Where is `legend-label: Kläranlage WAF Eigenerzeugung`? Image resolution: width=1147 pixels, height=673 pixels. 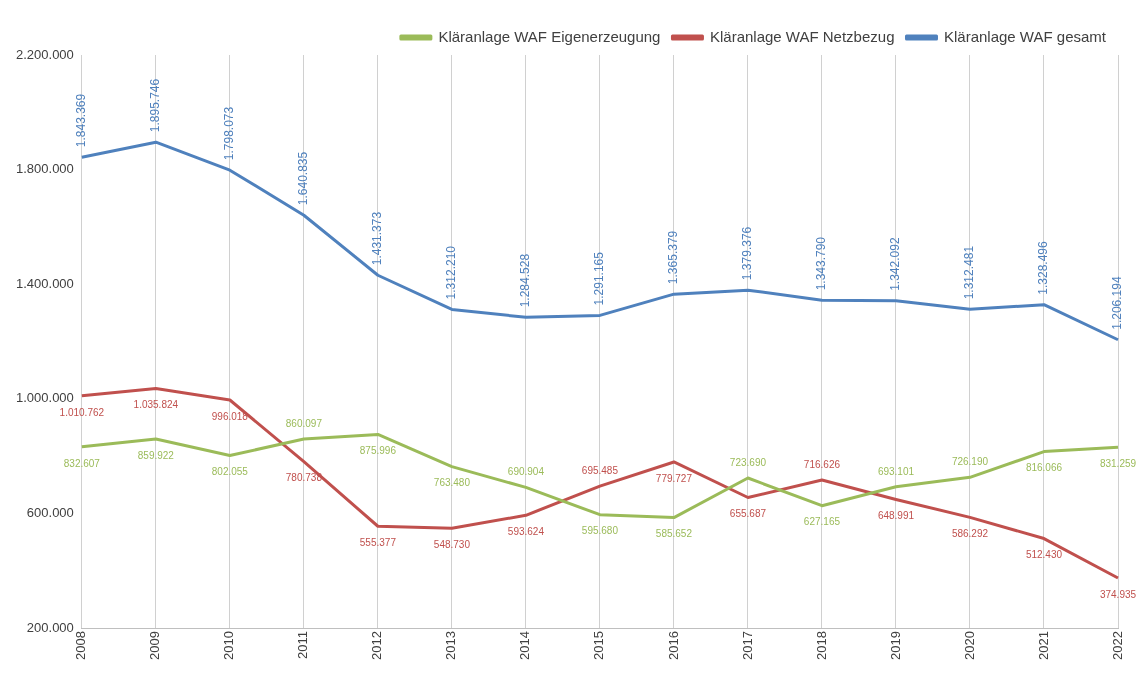 legend-label: Kläranlage WAF Eigenerzeugung is located at coordinates (549, 36).